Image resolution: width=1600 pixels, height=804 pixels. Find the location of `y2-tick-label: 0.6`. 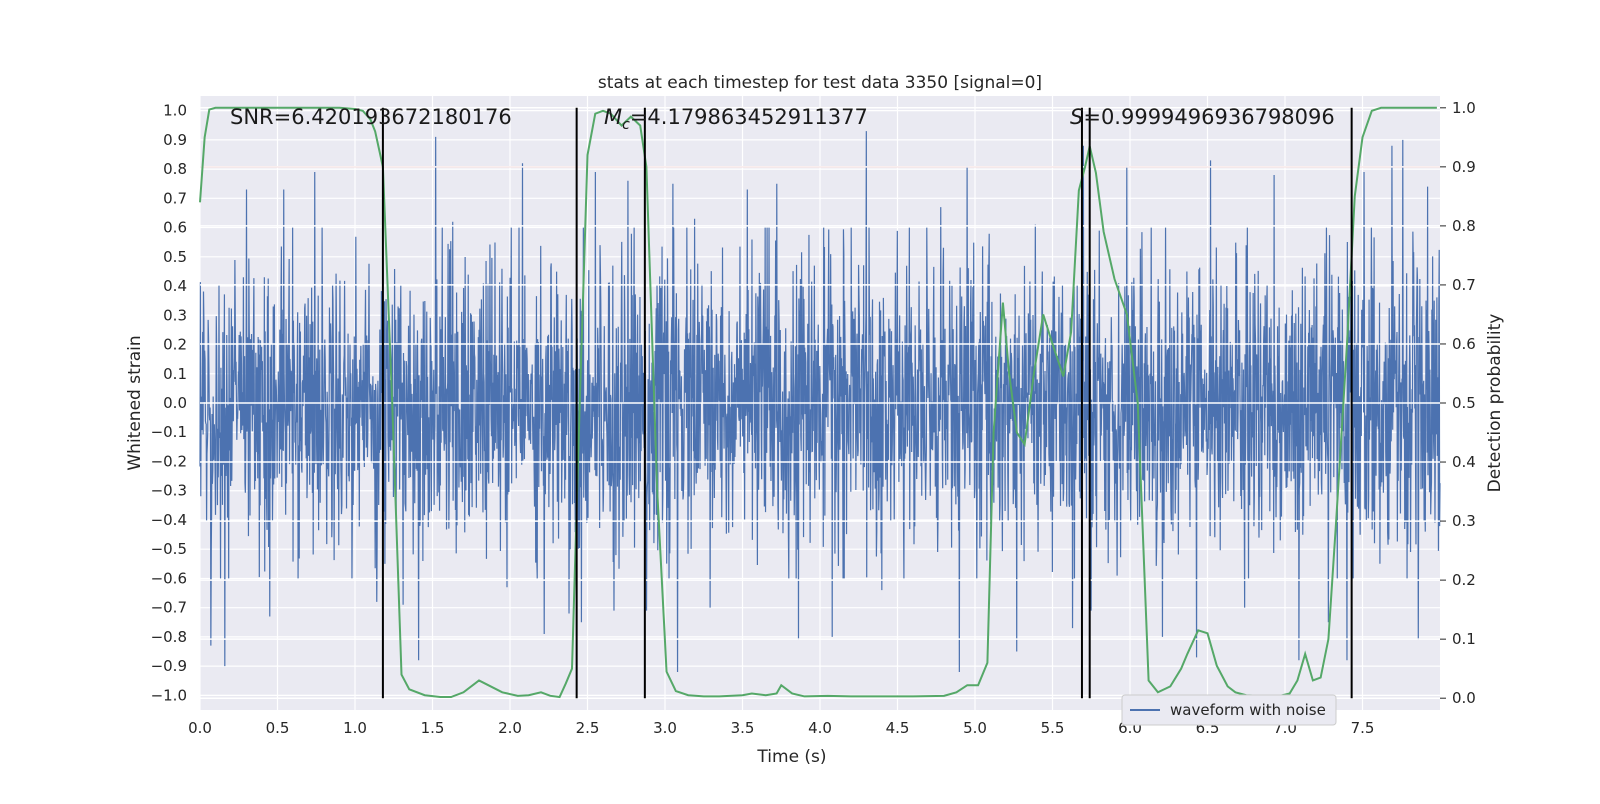

y2-tick-label: 0.6 is located at coordinates (1464, 344).